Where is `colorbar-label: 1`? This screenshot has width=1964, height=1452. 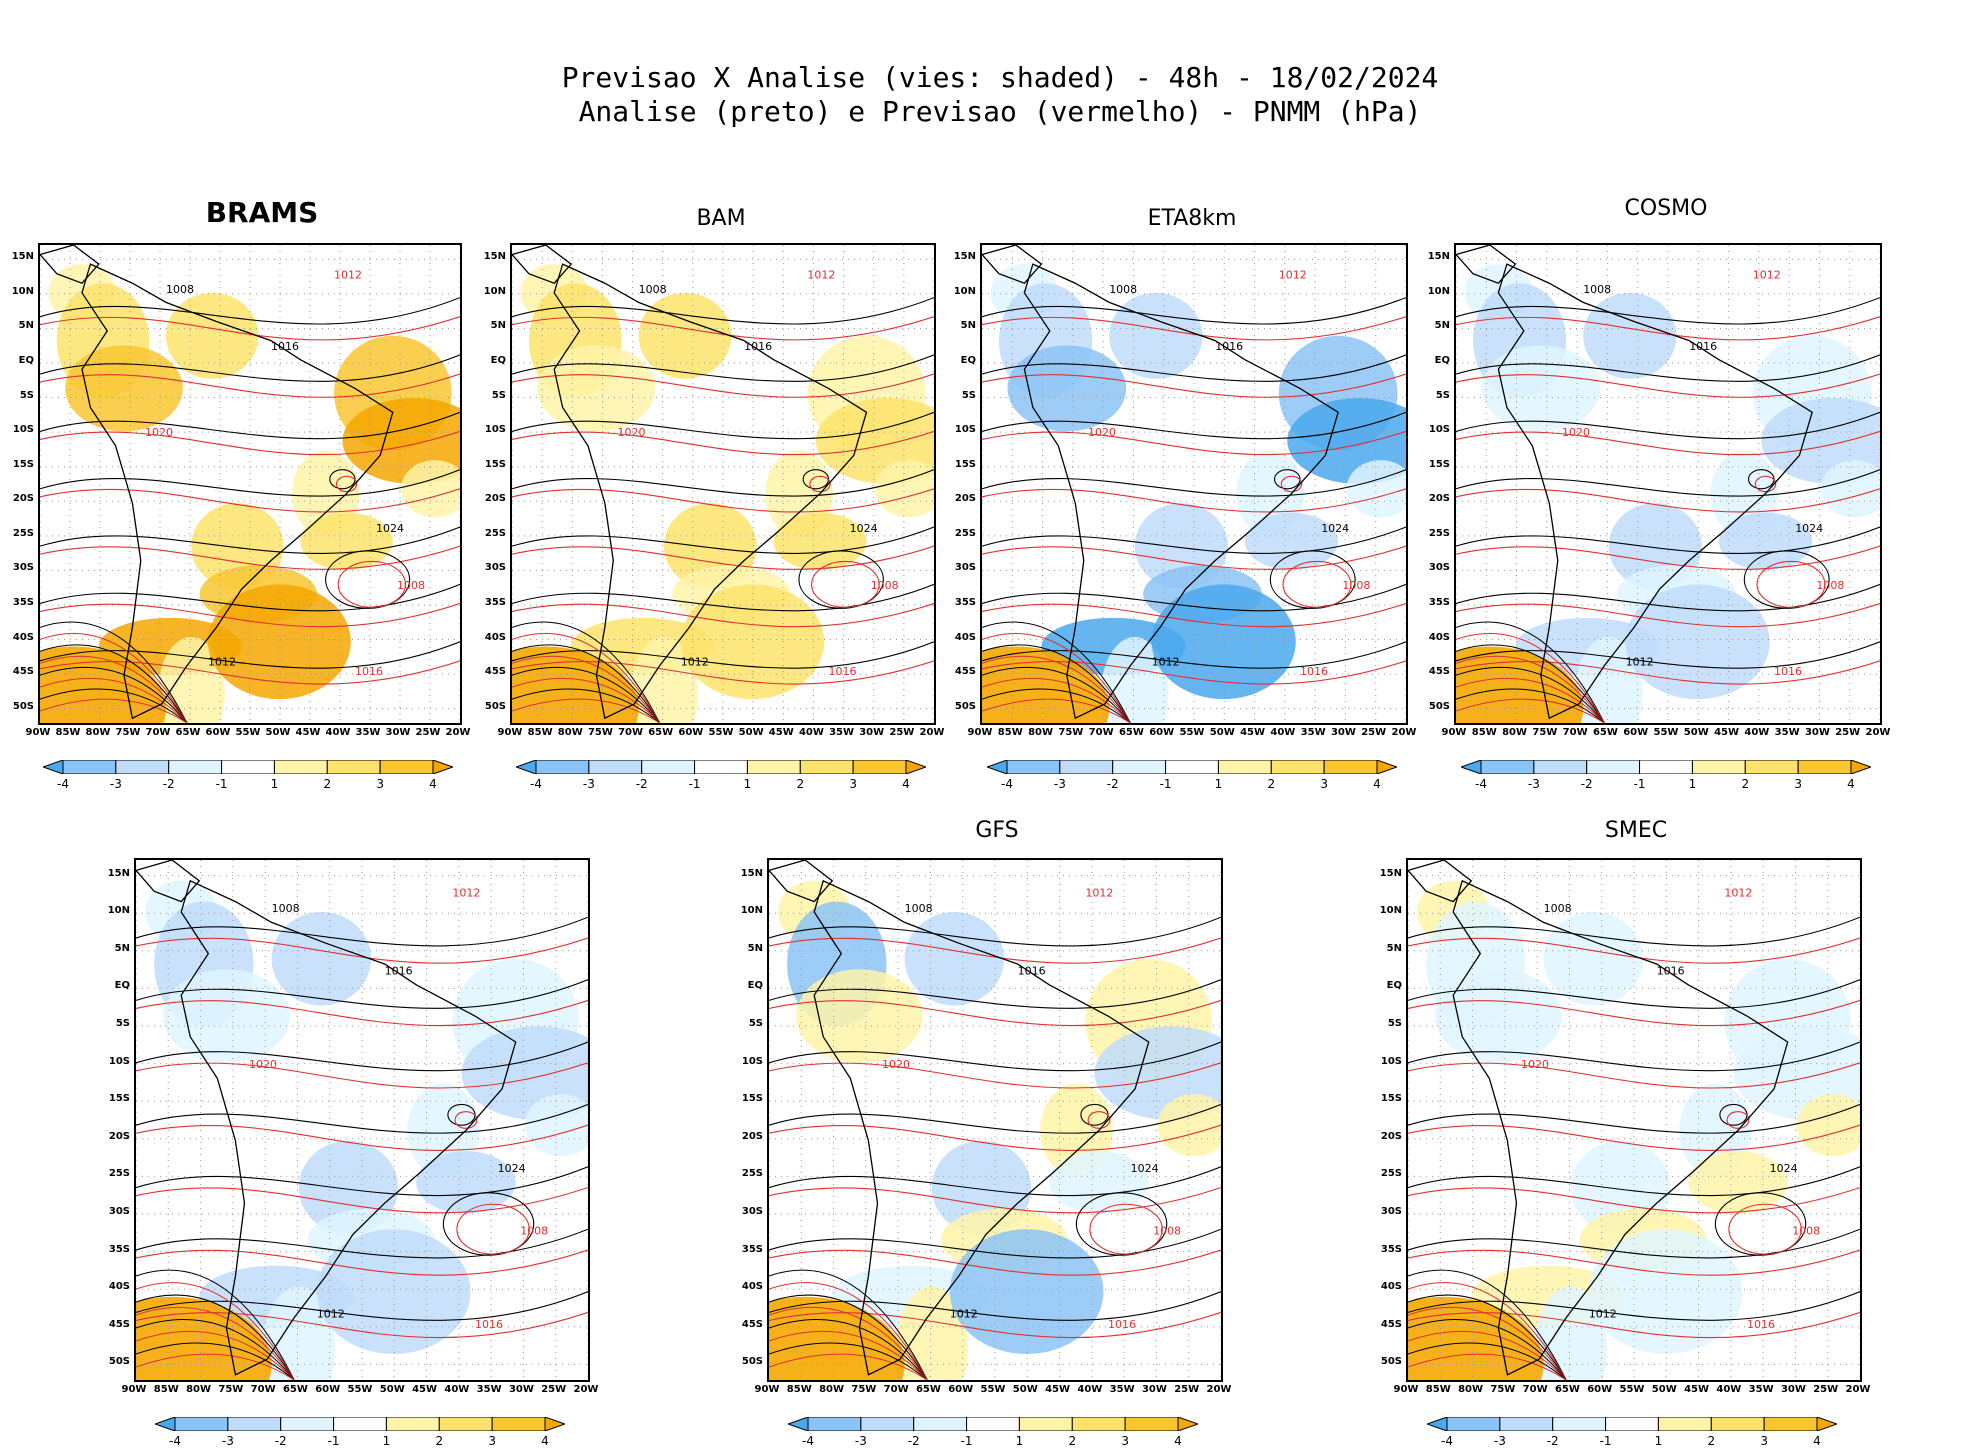
colorbar-label: 1 is located at coordinates (1019, 1441).